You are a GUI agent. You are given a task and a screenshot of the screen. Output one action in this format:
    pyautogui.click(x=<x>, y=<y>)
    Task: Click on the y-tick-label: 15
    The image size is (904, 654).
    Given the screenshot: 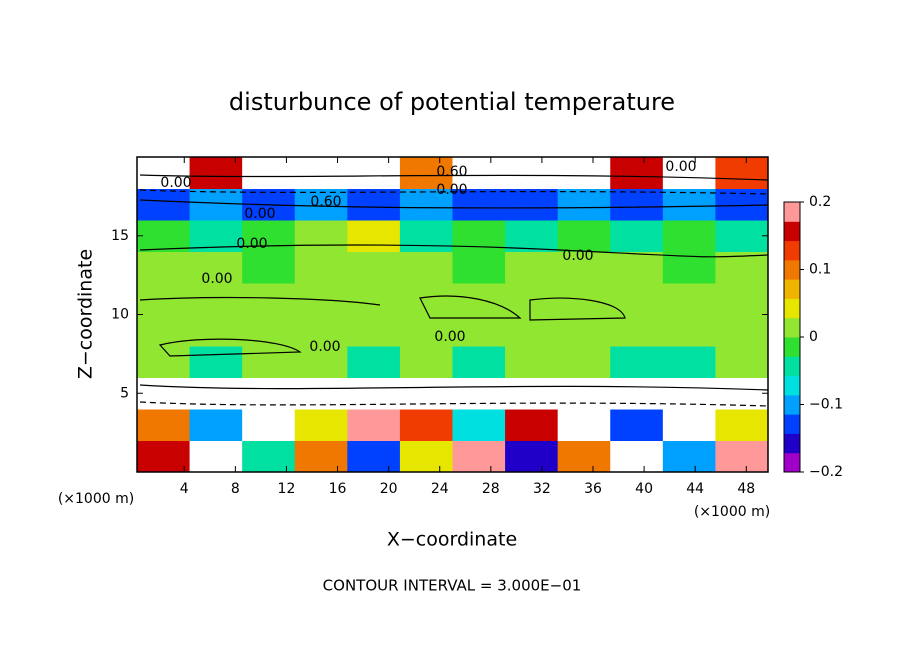 What is the action you would take?
    pyautogui.click(x=120, y=236)
    